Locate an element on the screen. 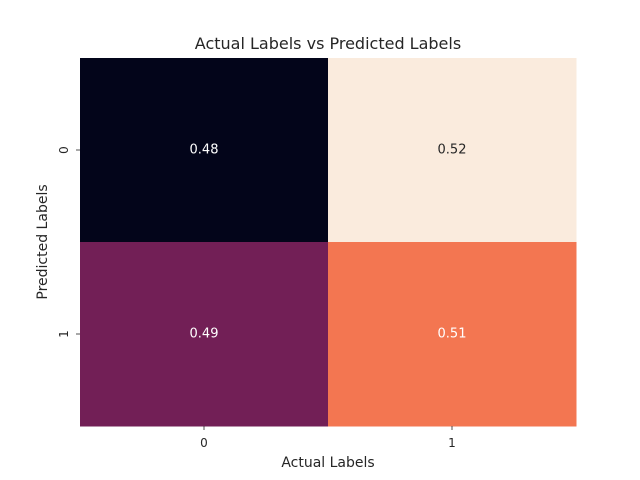 The height and width of the screenshot is (480, 640). x-tick-label-0: 0 is located at coordinates (204, 443).